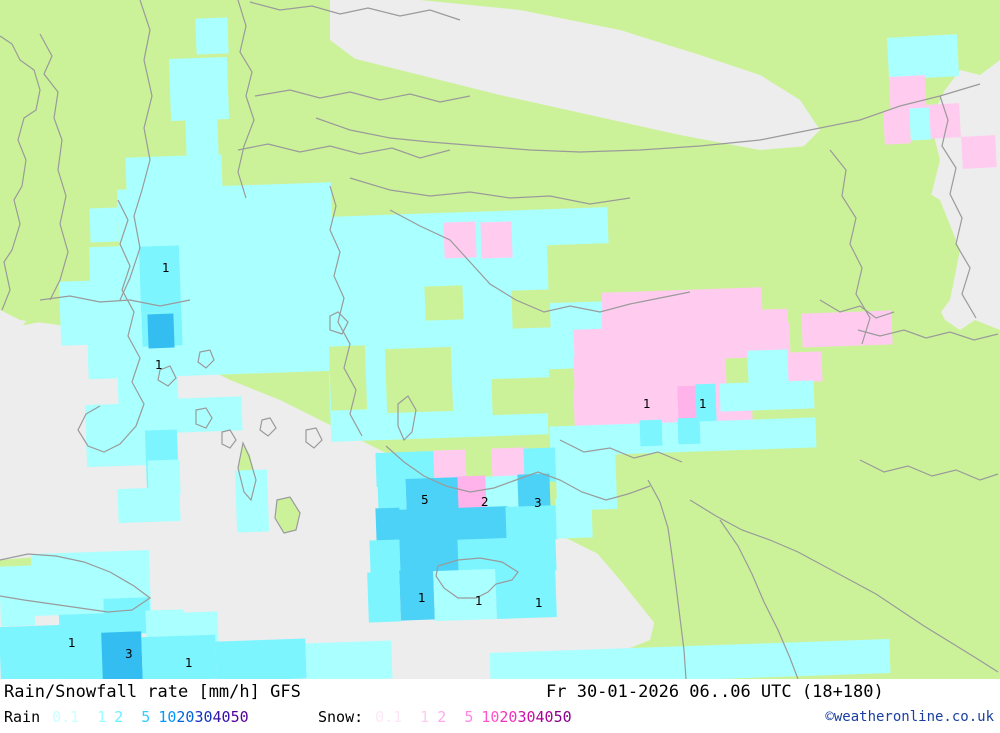 This screenshot has width=1000, height=733. What do you see at coordinates (152, 692) in the screenshot?
I see `page-title: Rain/Snowfall rate [mm/h] GFS` at bounding box center [152, 692].